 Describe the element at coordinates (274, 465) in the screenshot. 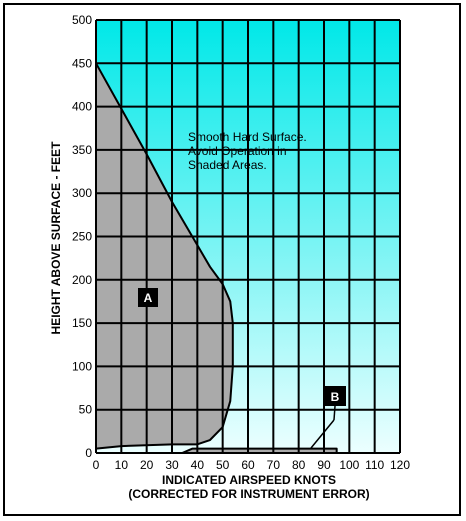

I see `x-tick-label: 70` at that location.